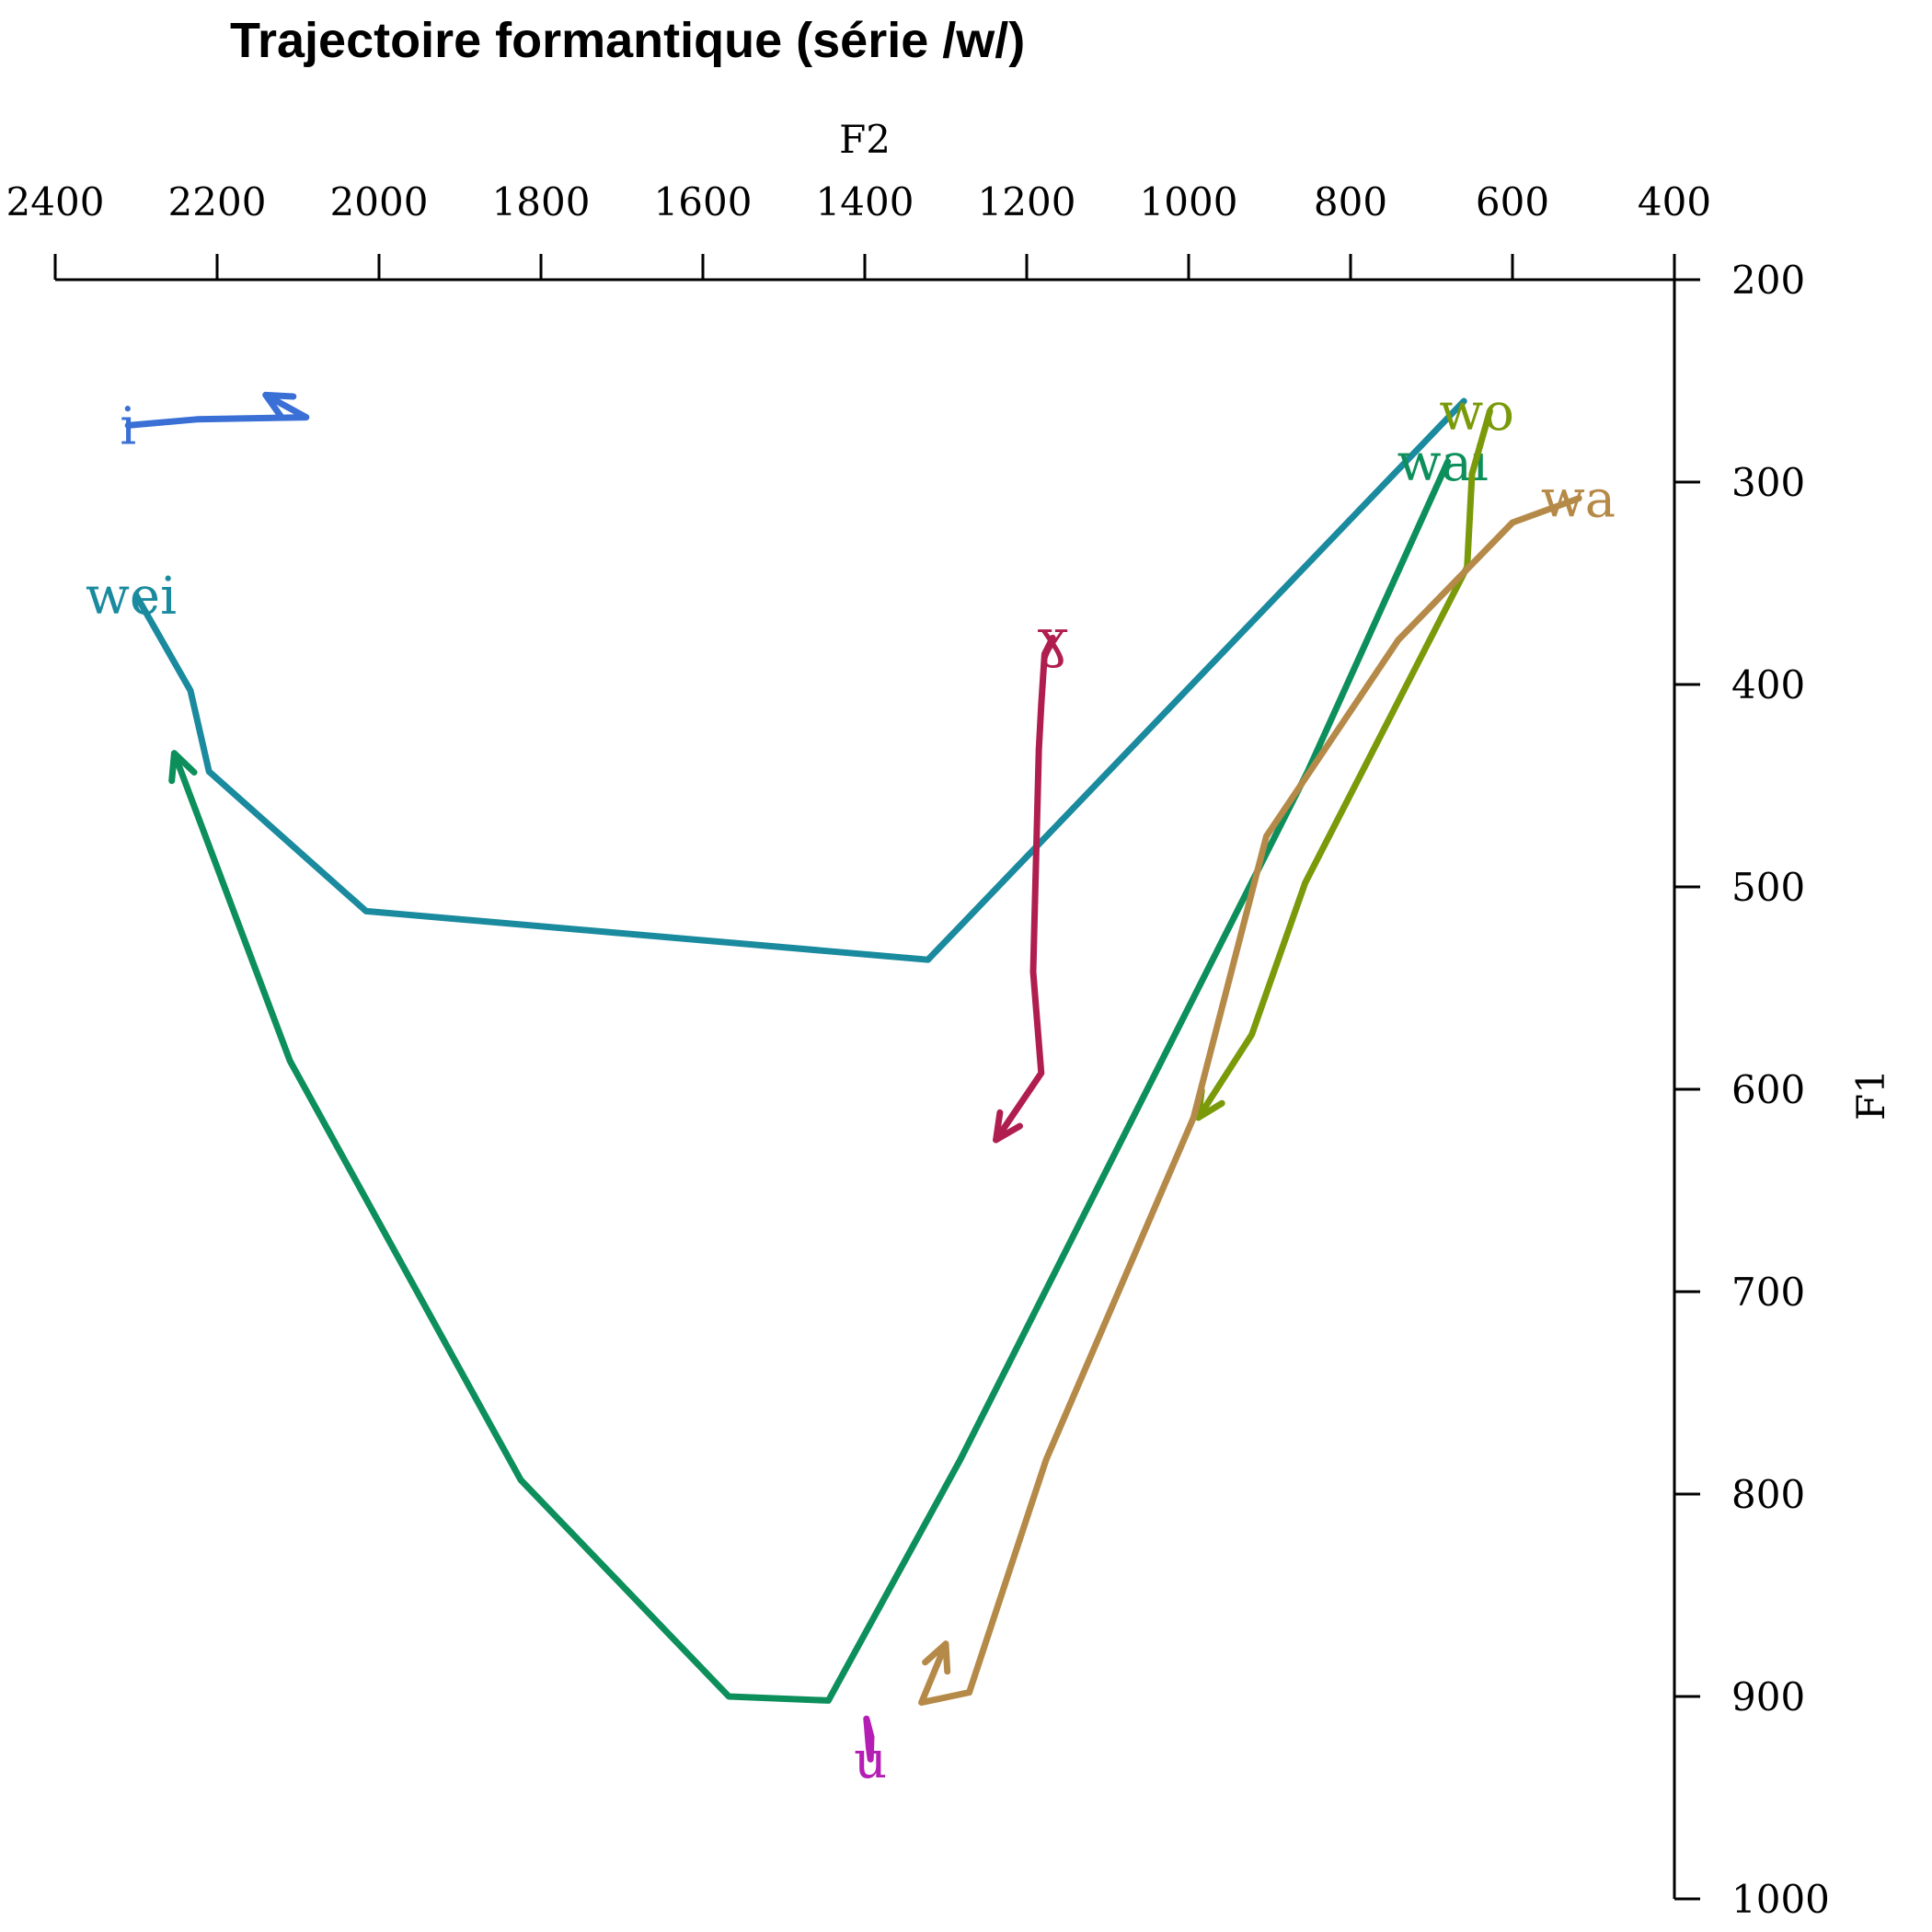 Image resolution: width=1932 pixels, height=1932 pixels. I want to click on series-4: i, so click(215, 423).